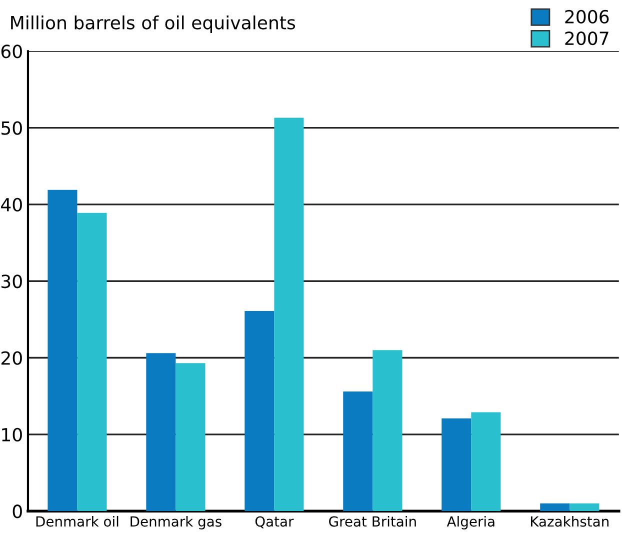  Describe the element at coordinates (11, 358) in the screenshot. I see `y-tick-label: 20` at that location.